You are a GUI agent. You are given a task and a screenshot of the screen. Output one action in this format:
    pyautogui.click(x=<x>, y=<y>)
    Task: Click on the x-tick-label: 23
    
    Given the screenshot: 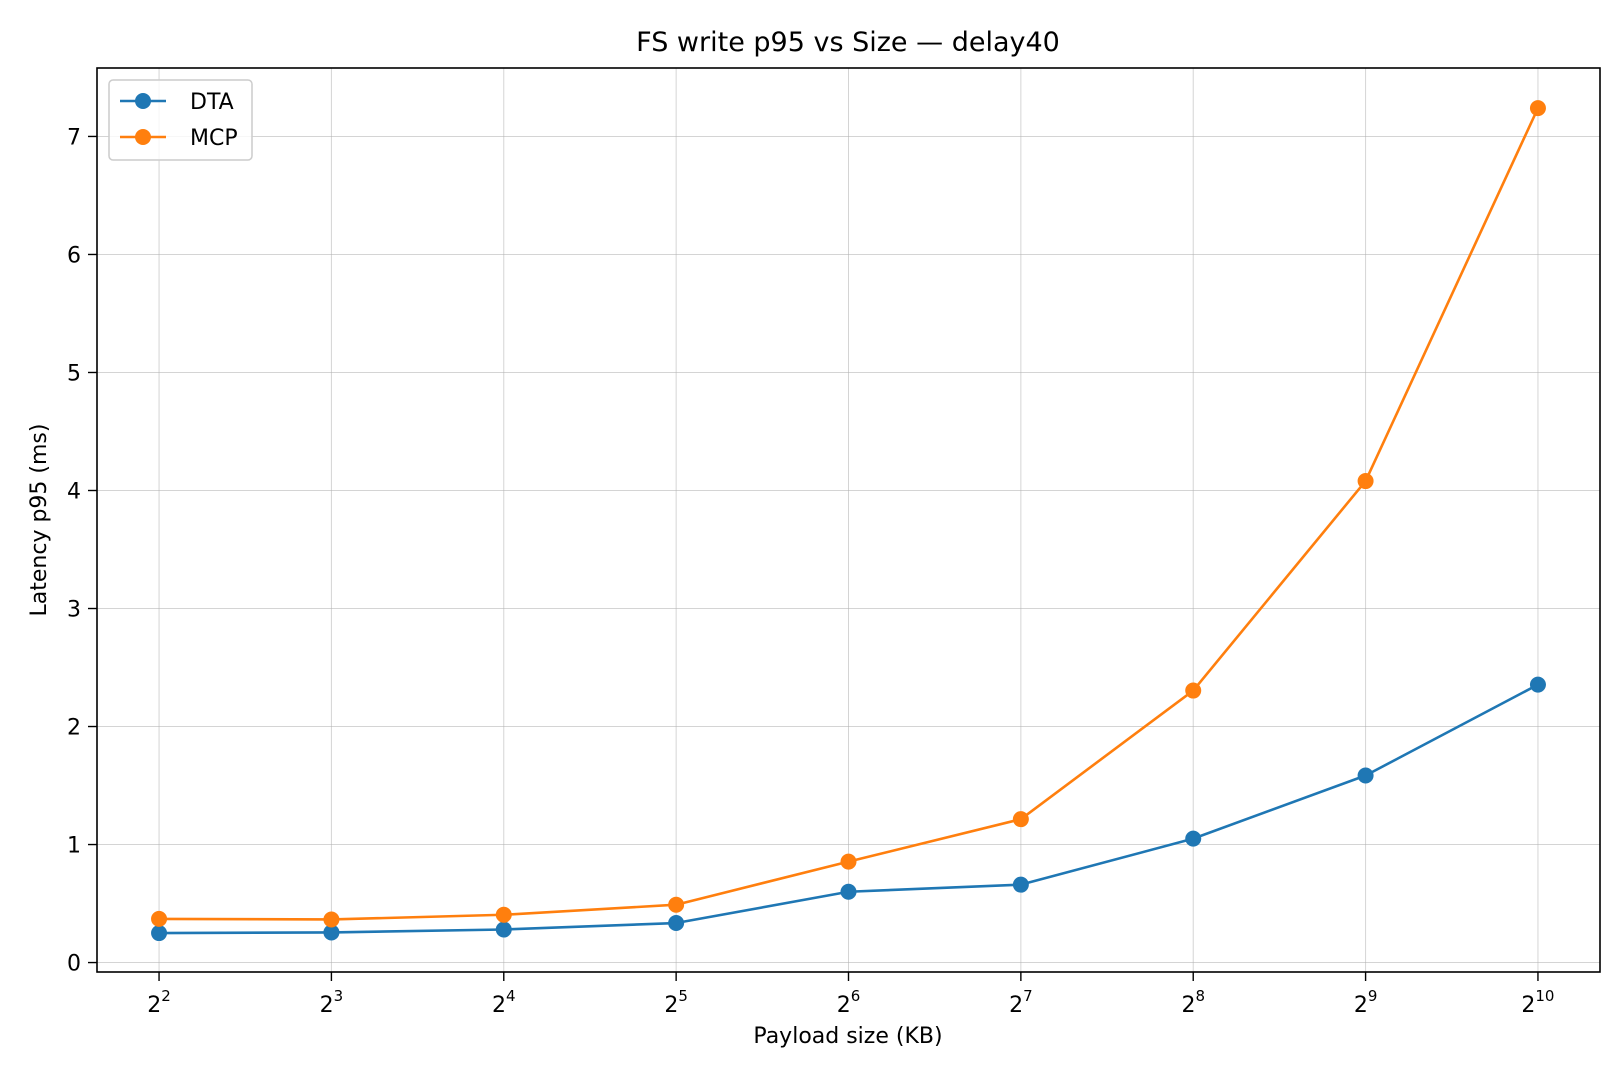 What is the action you would take?
    pyautogui.click(x=332, y=1002)
    